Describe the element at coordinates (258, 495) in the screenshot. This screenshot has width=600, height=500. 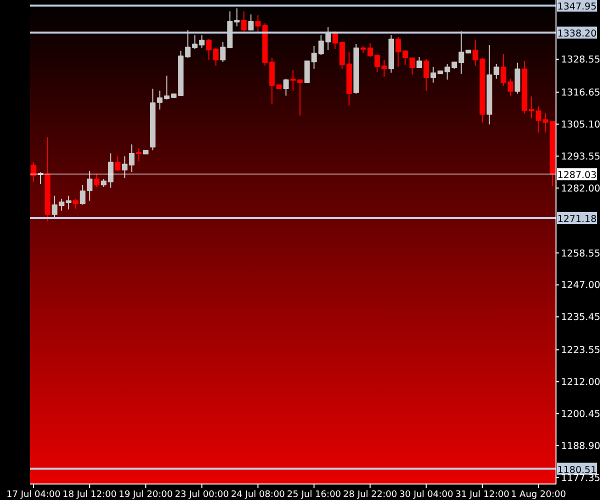
I see `x-tick-label: 24 Jul 08:00` at that location.